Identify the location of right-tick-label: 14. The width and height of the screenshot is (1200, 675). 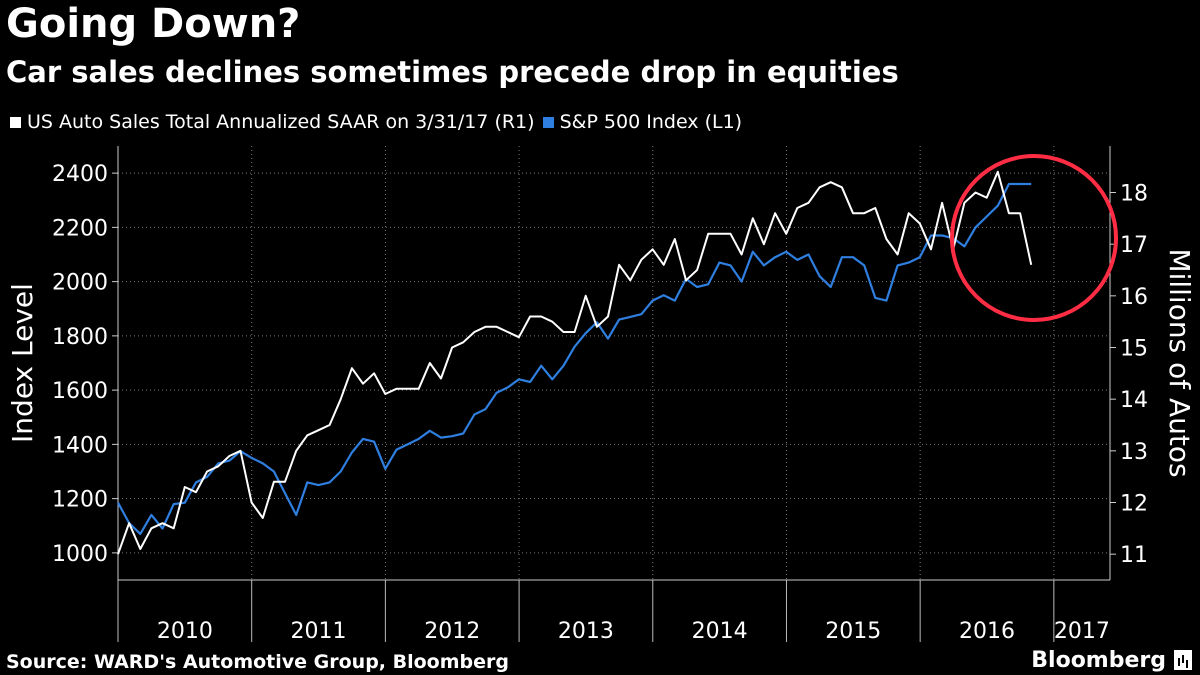
(1134, 400).